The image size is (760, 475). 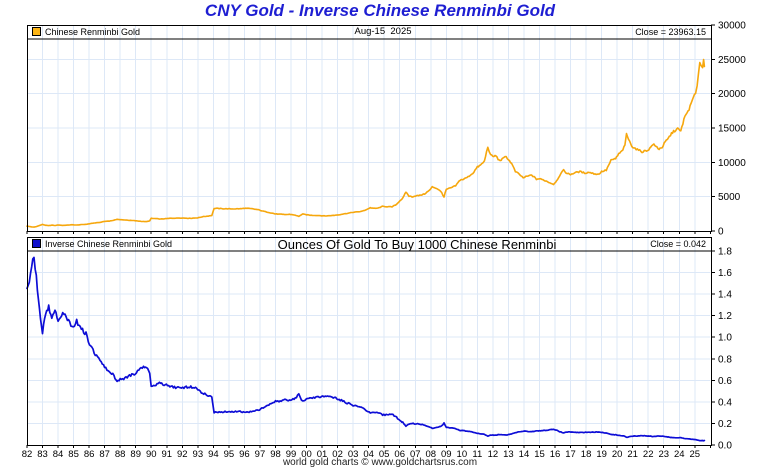 What do you see at coordinates (104, 454) in the screenshot?
I see `svg-text: 87` at bounding box center [104, 454].